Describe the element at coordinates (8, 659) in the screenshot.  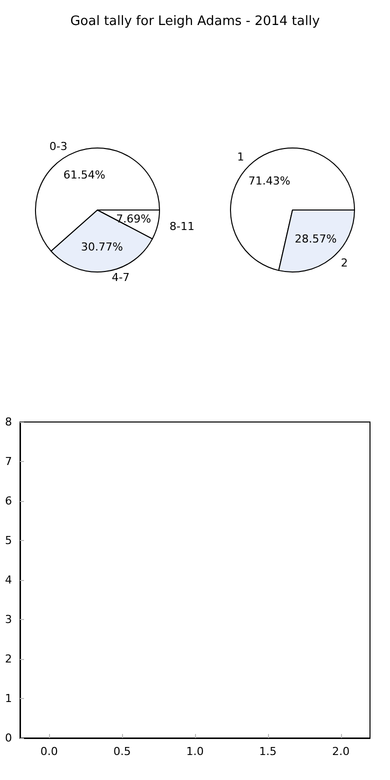
I see `y-tick-label: 2` at that location.